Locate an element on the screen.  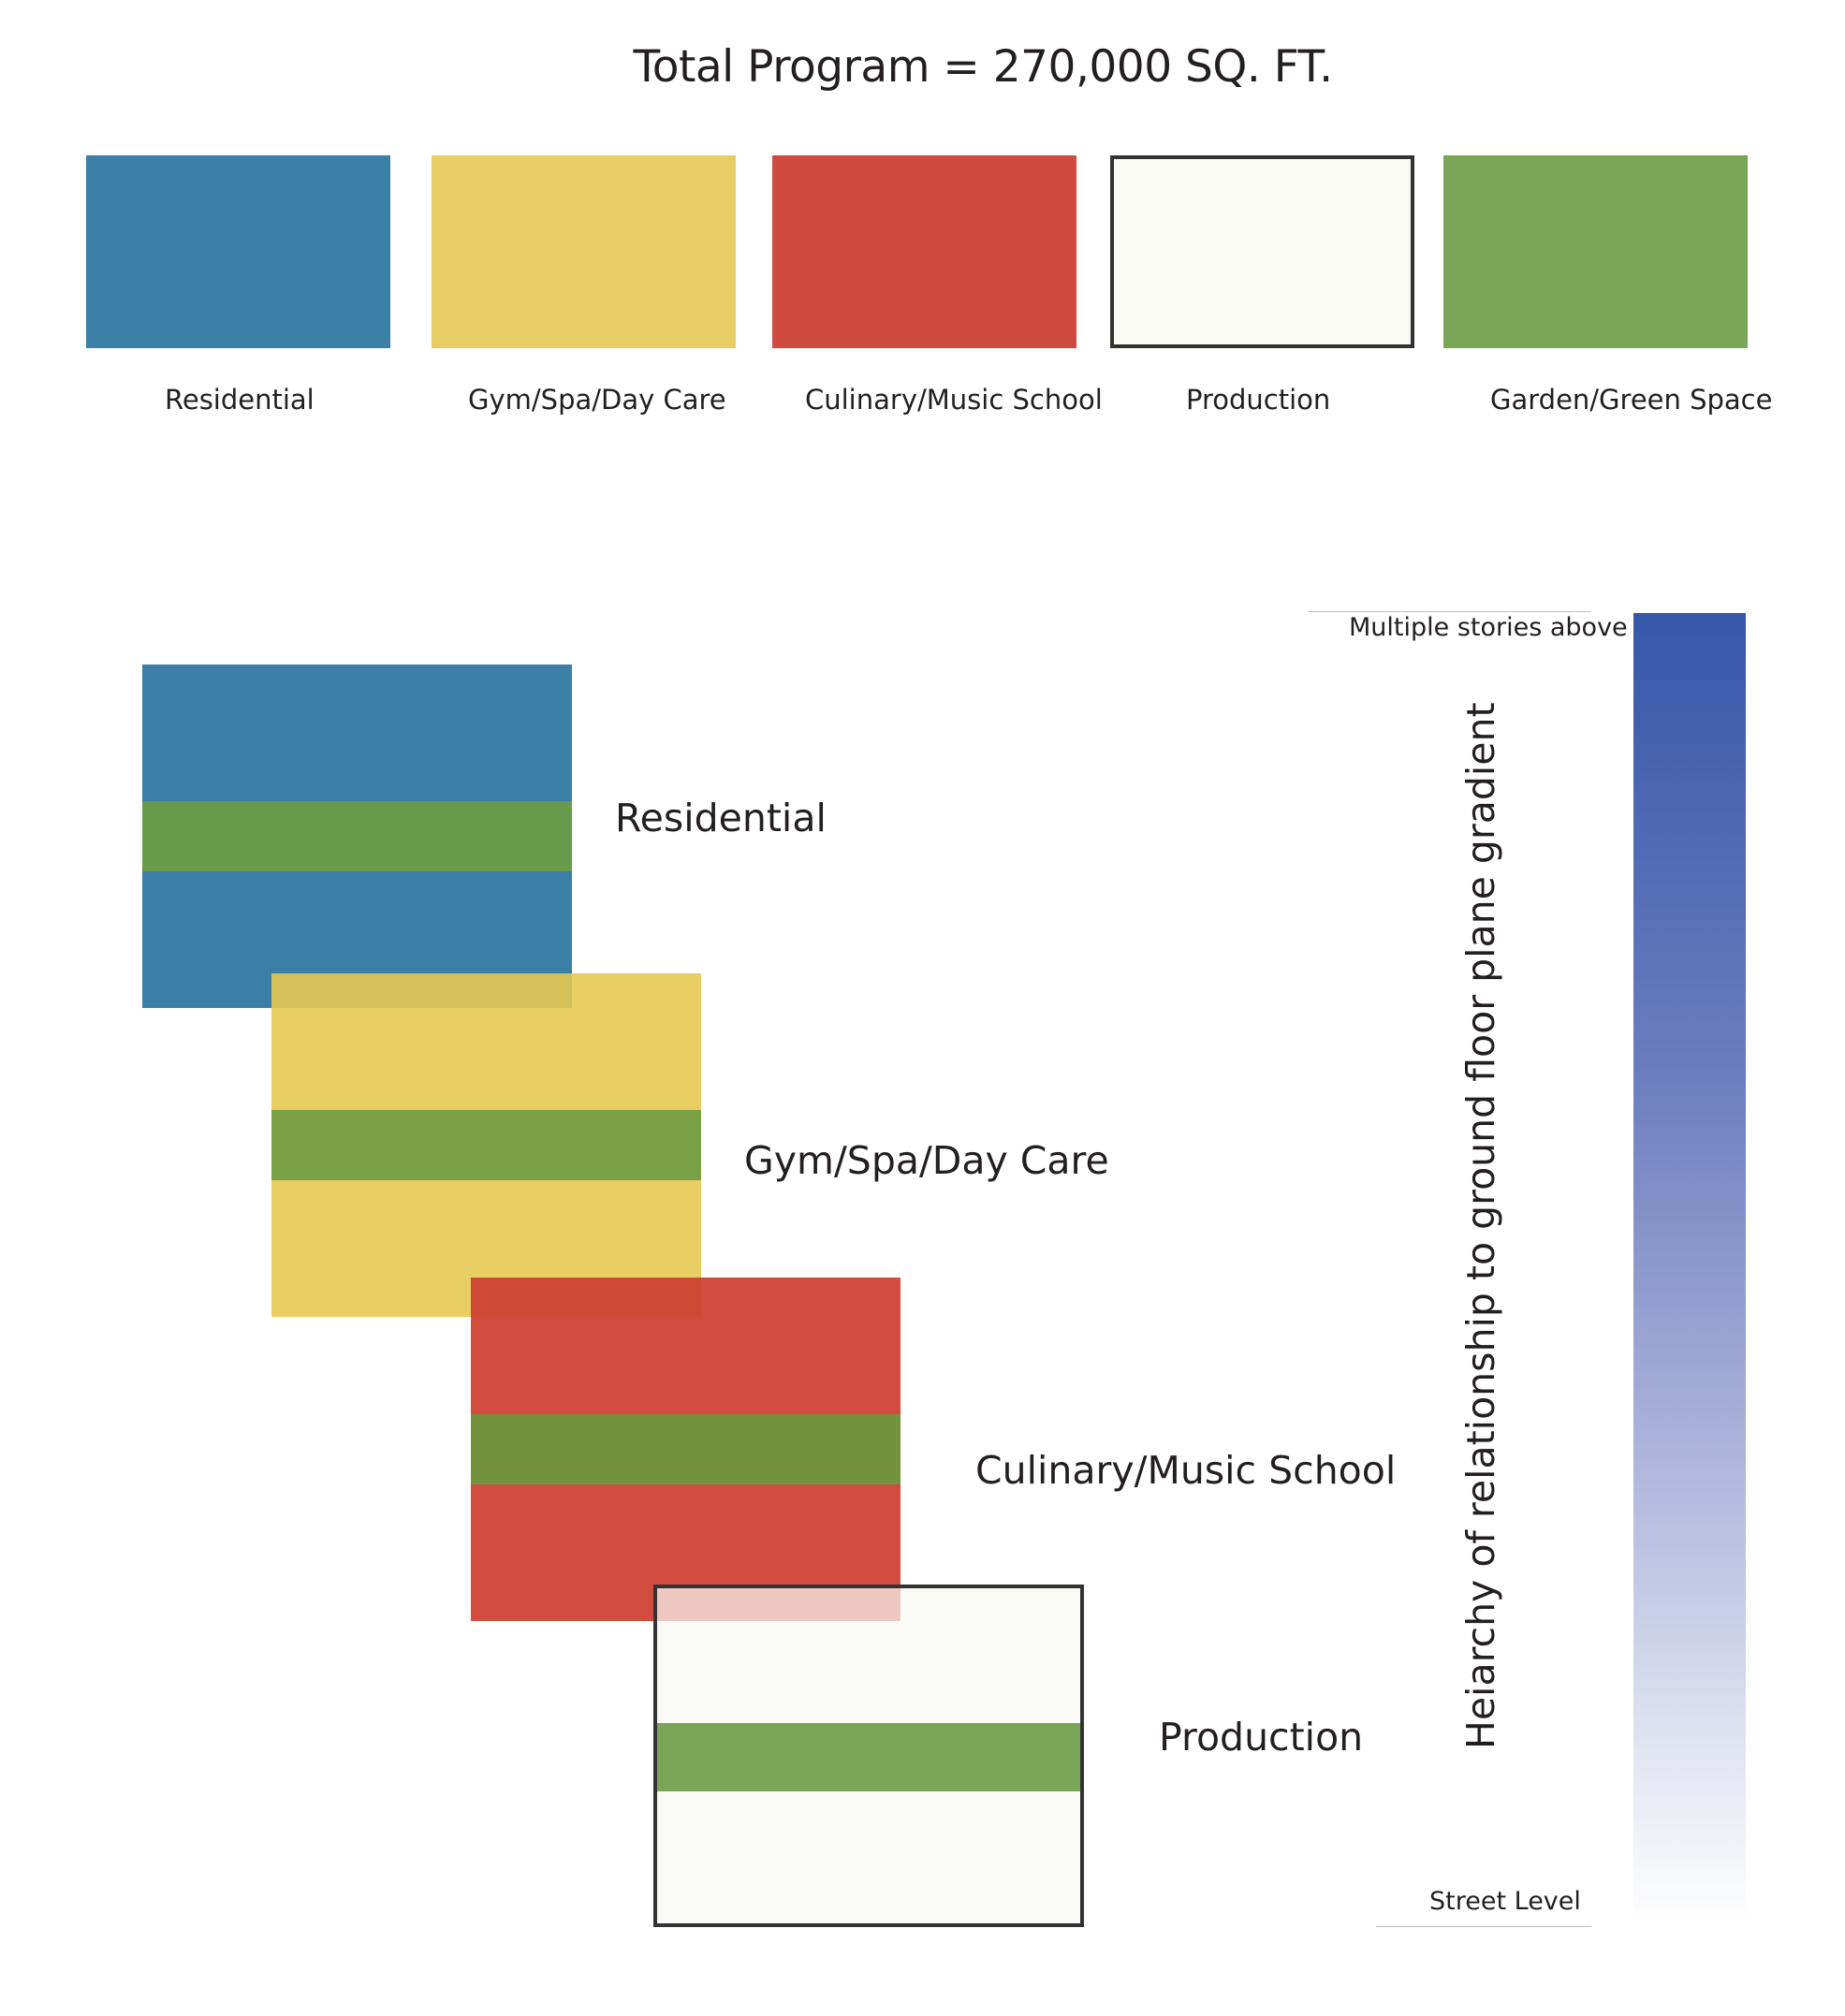
block-residential is located at coordinates (357, 836).